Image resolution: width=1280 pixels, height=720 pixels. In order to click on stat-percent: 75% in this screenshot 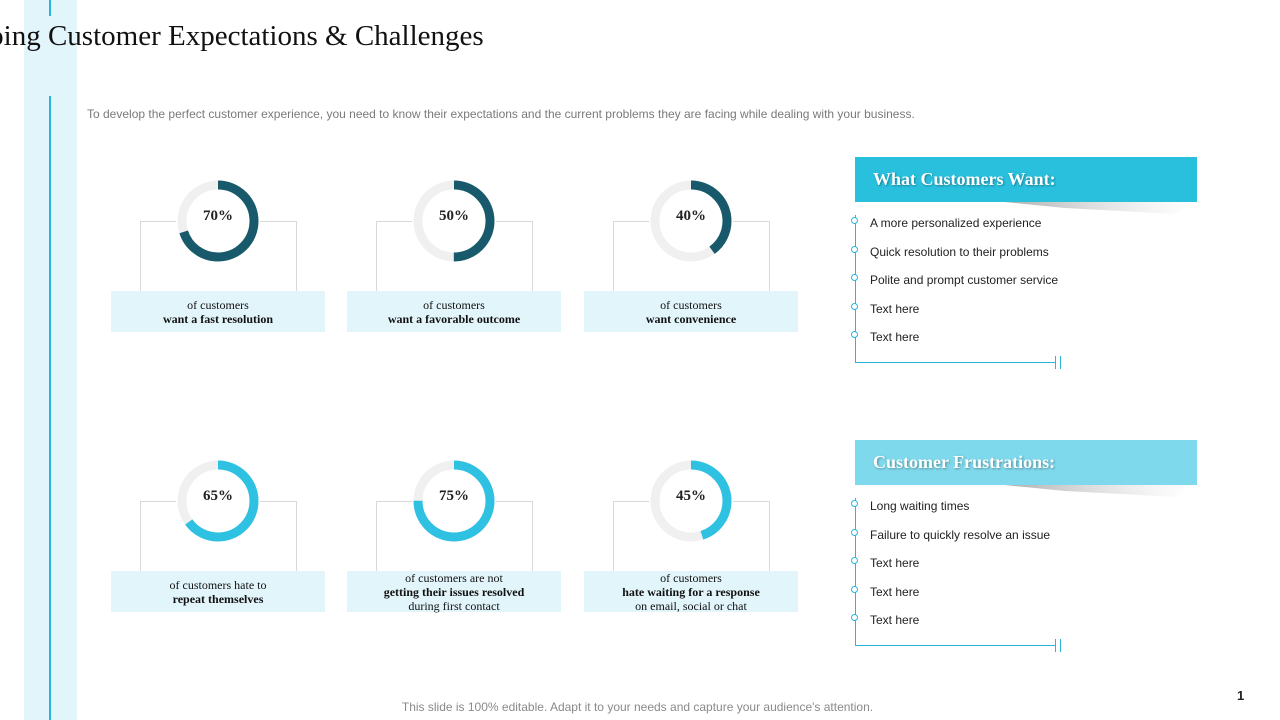, I will do `click(454, 496)`.